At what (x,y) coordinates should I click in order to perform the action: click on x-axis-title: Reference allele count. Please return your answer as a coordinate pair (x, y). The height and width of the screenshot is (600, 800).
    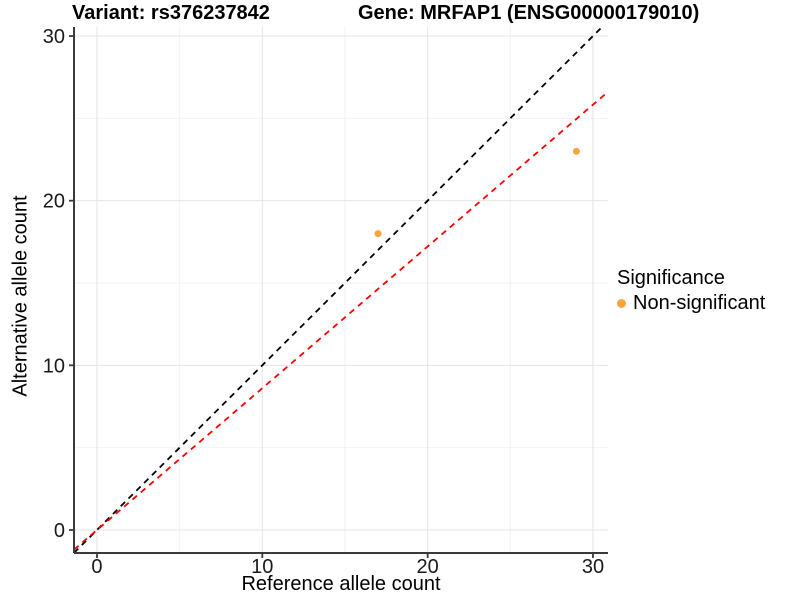
    Looking at the image, I should click on (341, 584).